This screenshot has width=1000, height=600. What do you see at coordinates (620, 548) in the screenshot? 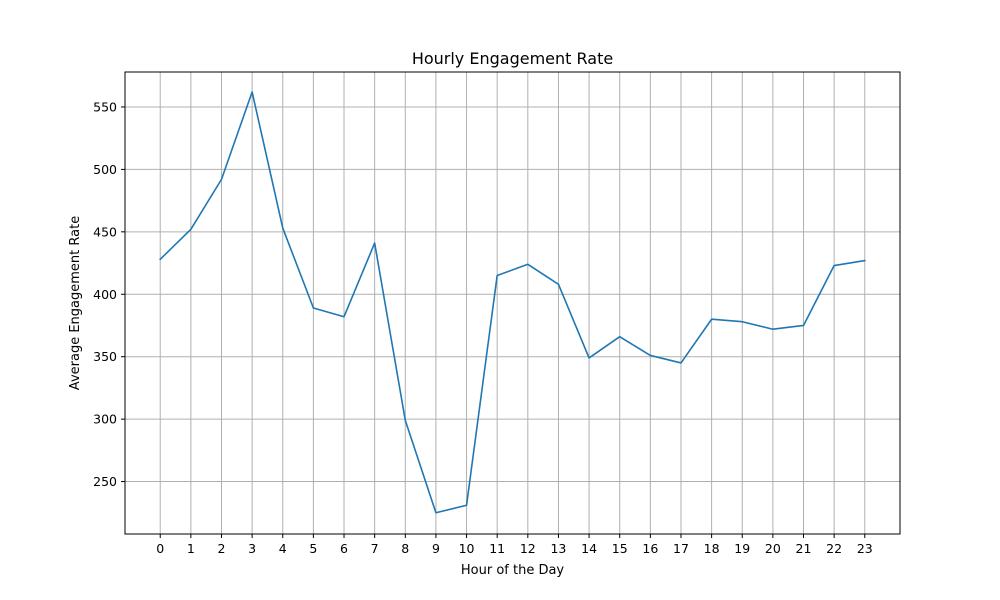
I see `x-tick-label: 15` at bounding box center [620, 548].